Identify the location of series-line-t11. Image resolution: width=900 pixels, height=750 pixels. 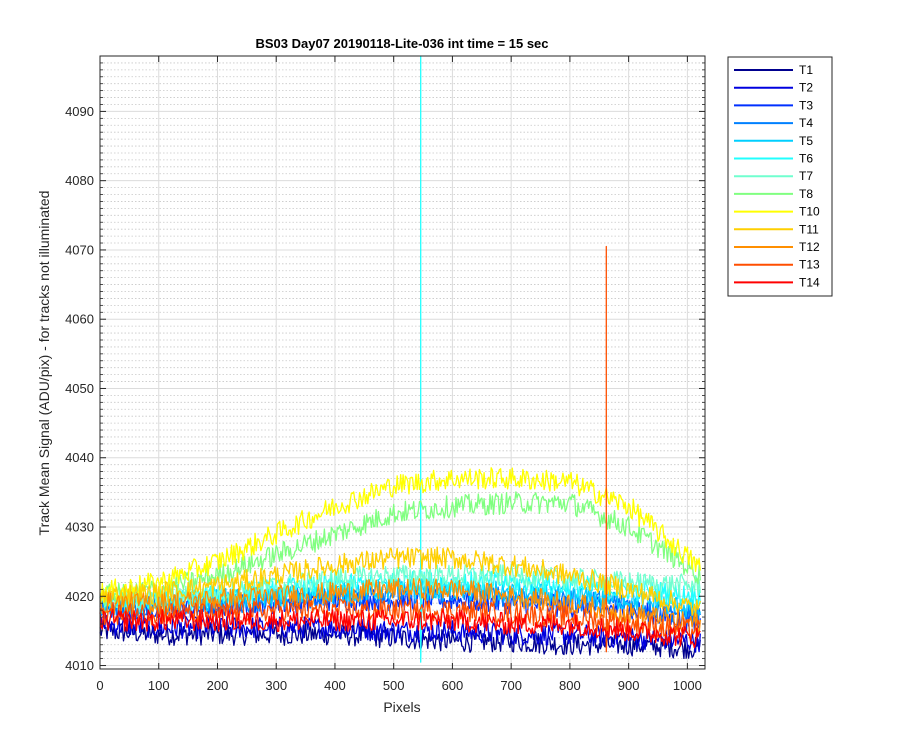
(400, 581).